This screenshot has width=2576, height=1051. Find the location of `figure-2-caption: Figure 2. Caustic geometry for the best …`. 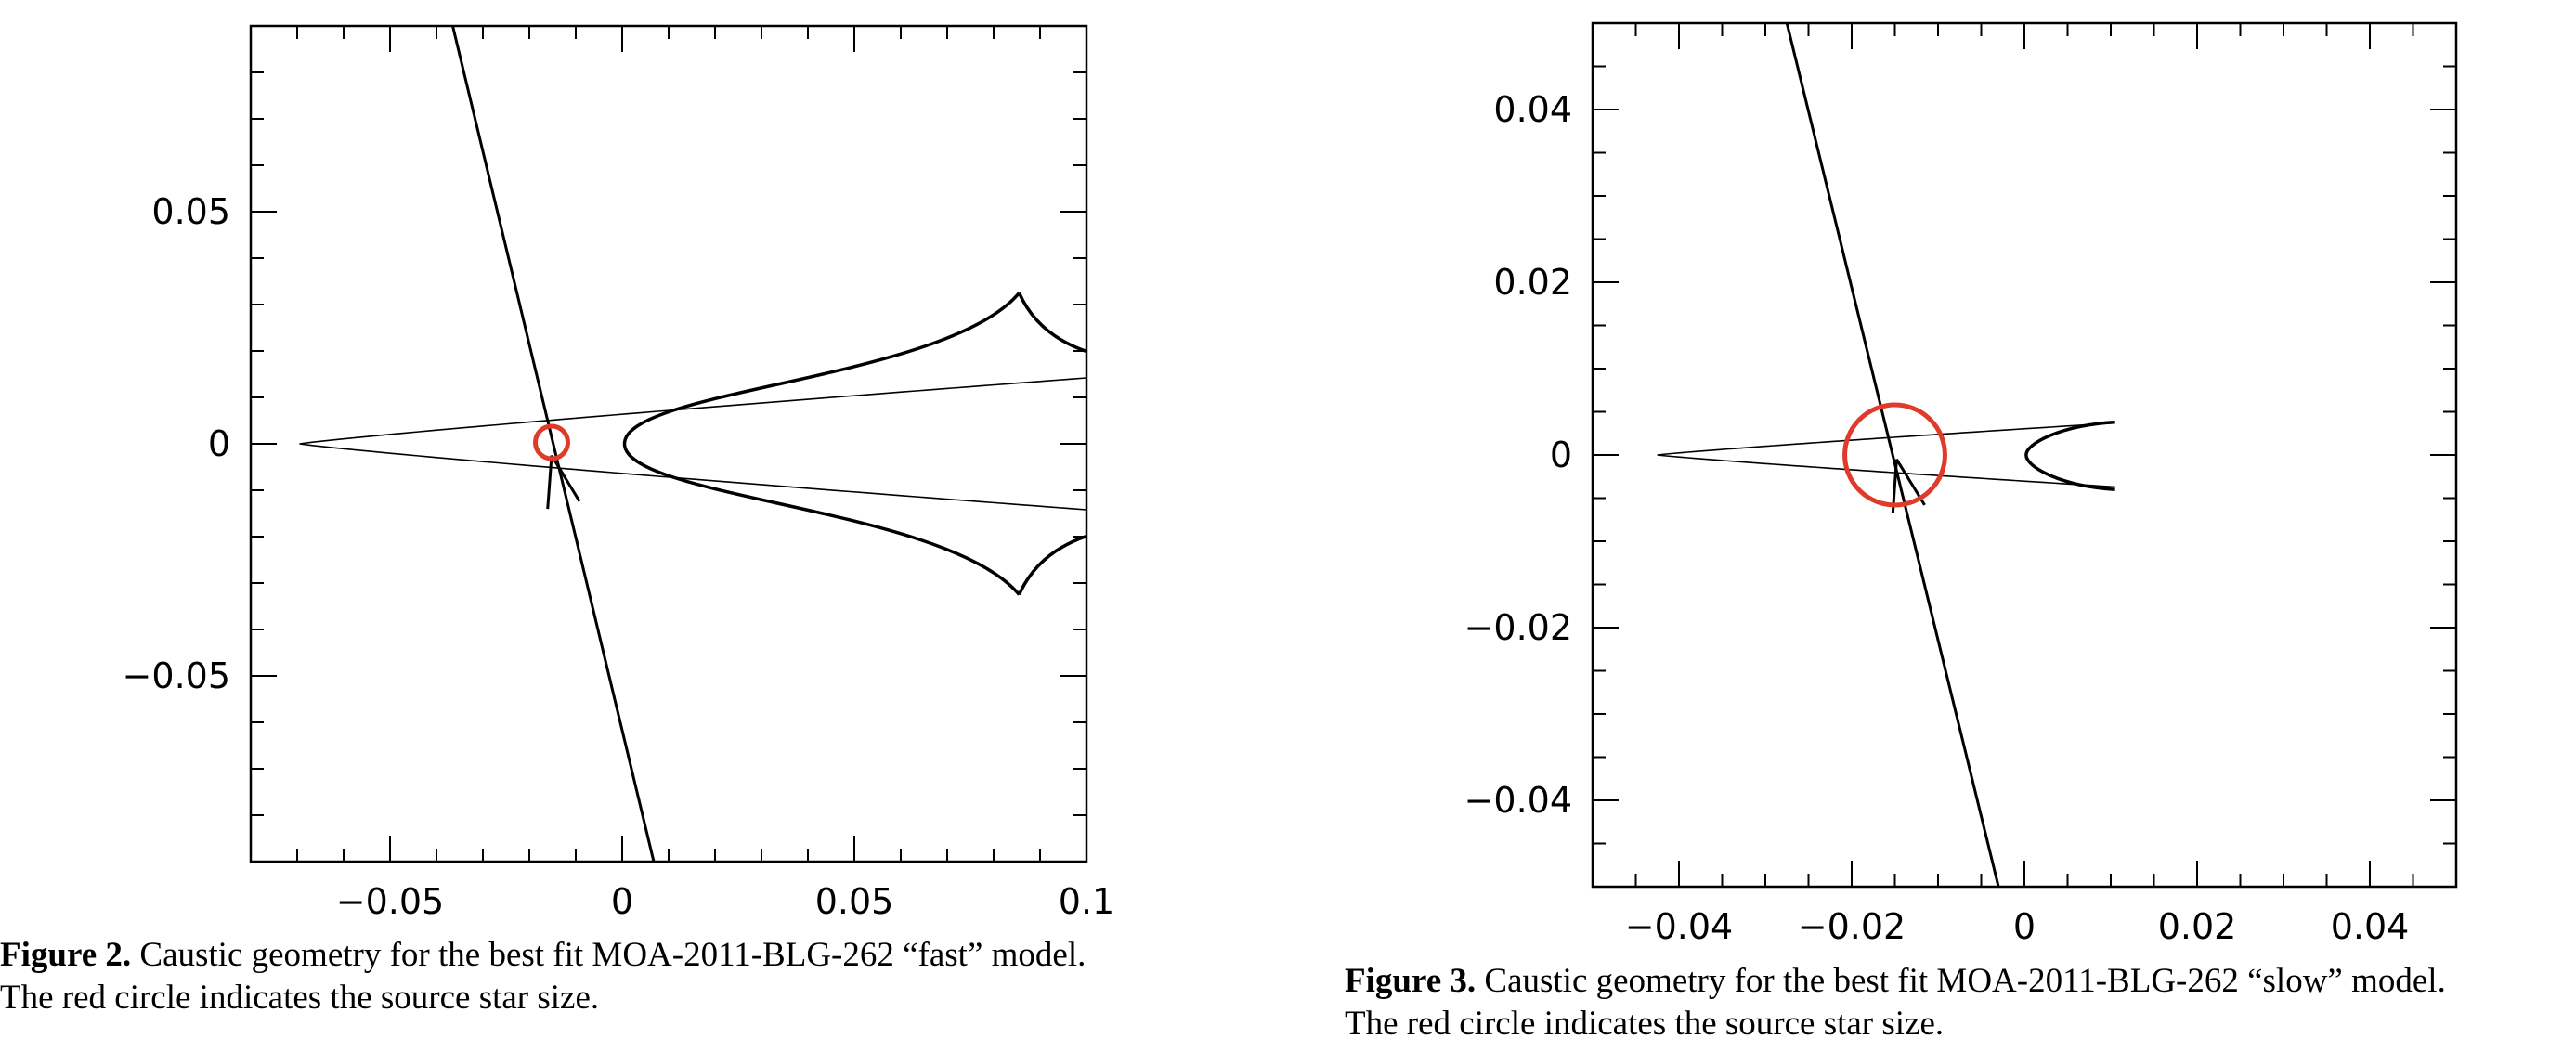

figure-2-caption: Figure 2. Caustic geometry for the best … is located at coordinates (543, 977).